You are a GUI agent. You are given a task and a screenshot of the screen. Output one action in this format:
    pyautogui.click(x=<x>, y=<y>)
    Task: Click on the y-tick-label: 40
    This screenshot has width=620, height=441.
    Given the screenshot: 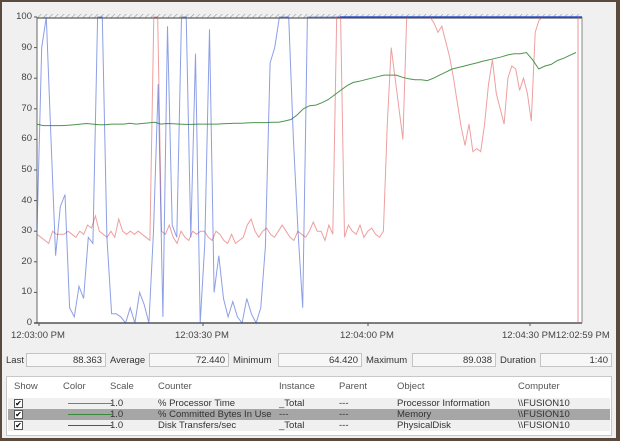 What is the action you would take?
    pyautogui.click(x=26, y=200)
    